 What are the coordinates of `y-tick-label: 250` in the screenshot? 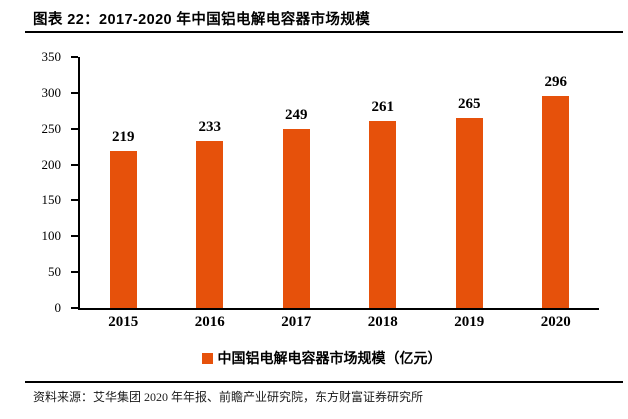 It's located at (51, 128).